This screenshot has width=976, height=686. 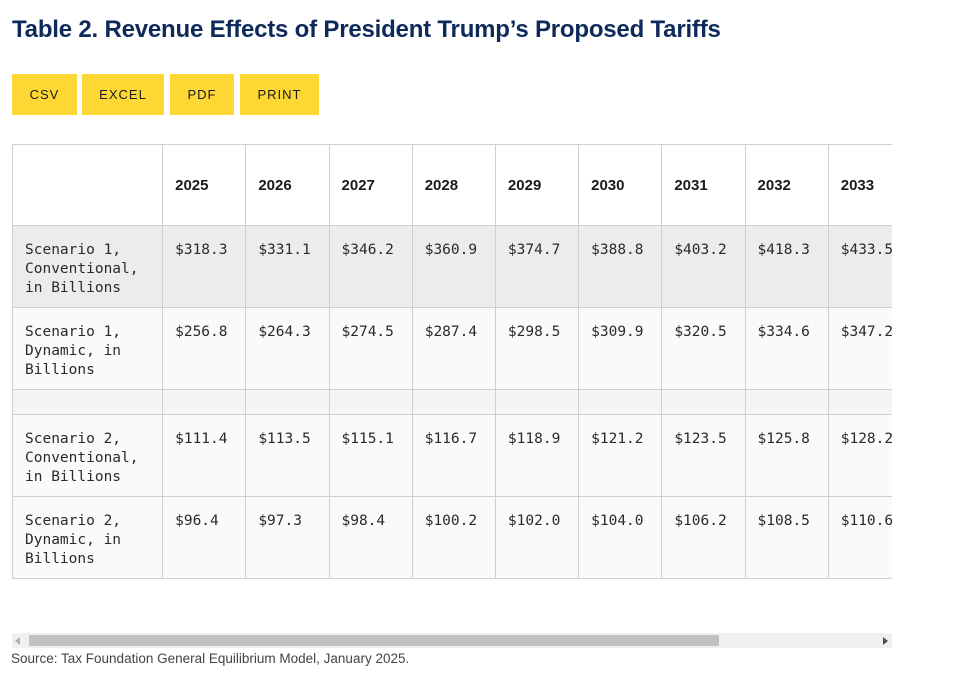 What do you see at coordinates (537, 455) in the screenshot?
I see `table-cell: $118.9` at bounding box center [537, 455].